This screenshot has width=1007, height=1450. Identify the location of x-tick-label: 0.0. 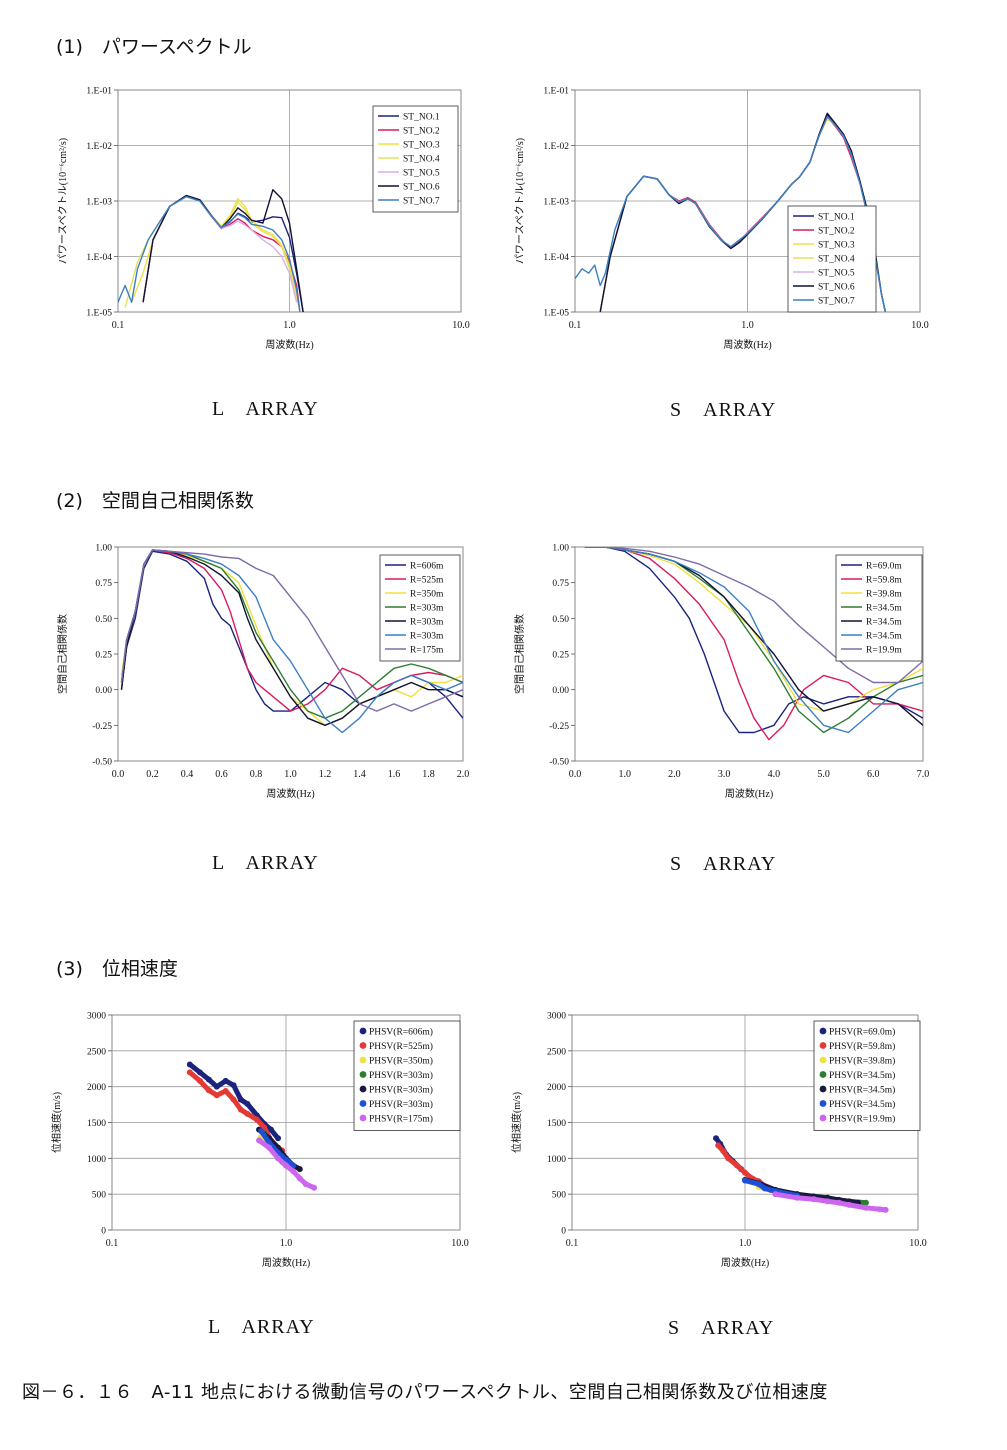
(118, 774).